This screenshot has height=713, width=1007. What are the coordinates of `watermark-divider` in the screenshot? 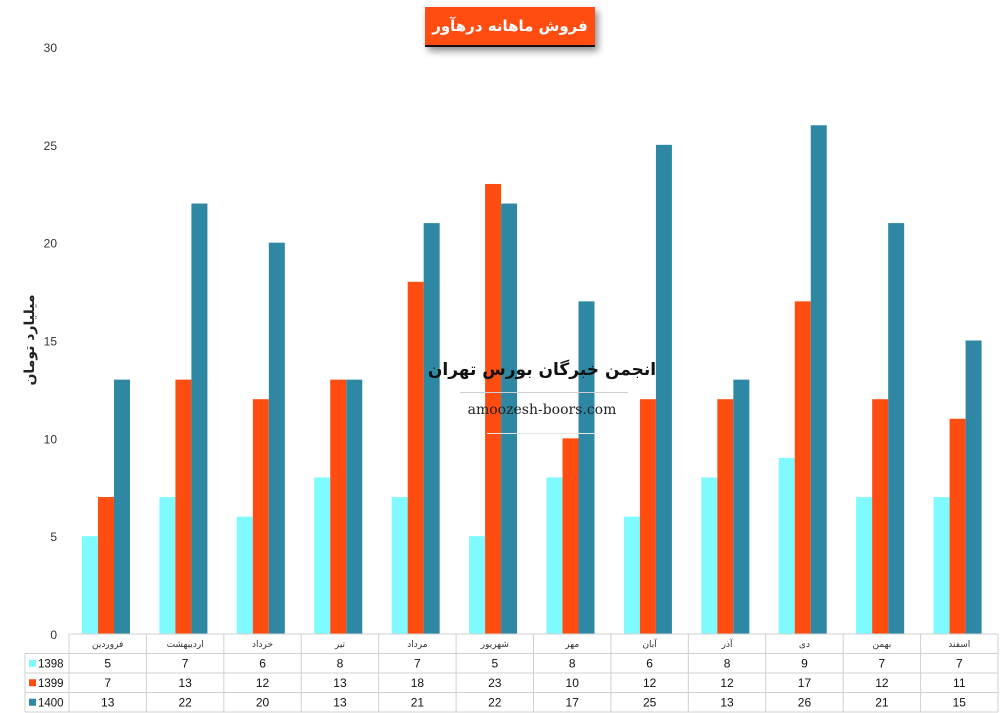 It's located at (544, 392).